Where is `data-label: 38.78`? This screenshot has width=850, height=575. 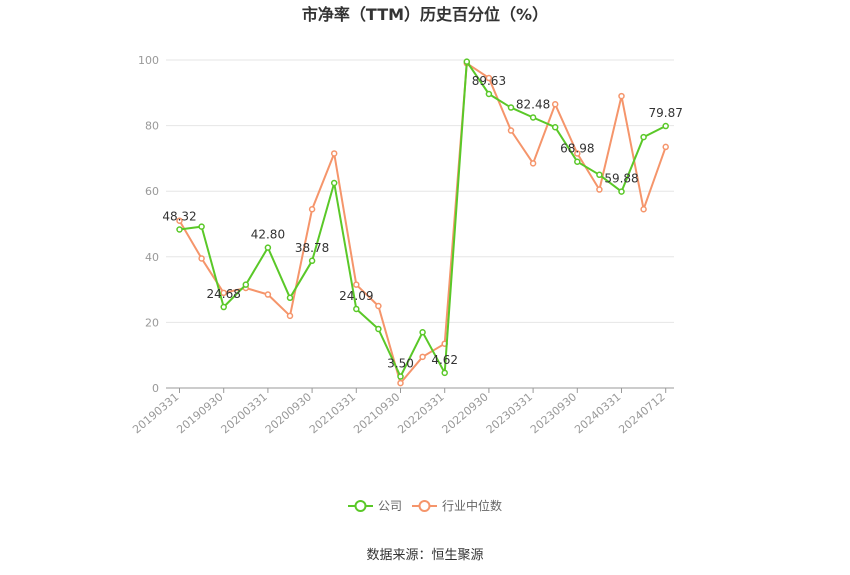
data-label: 38.78 is located at coordinates (312, 248).